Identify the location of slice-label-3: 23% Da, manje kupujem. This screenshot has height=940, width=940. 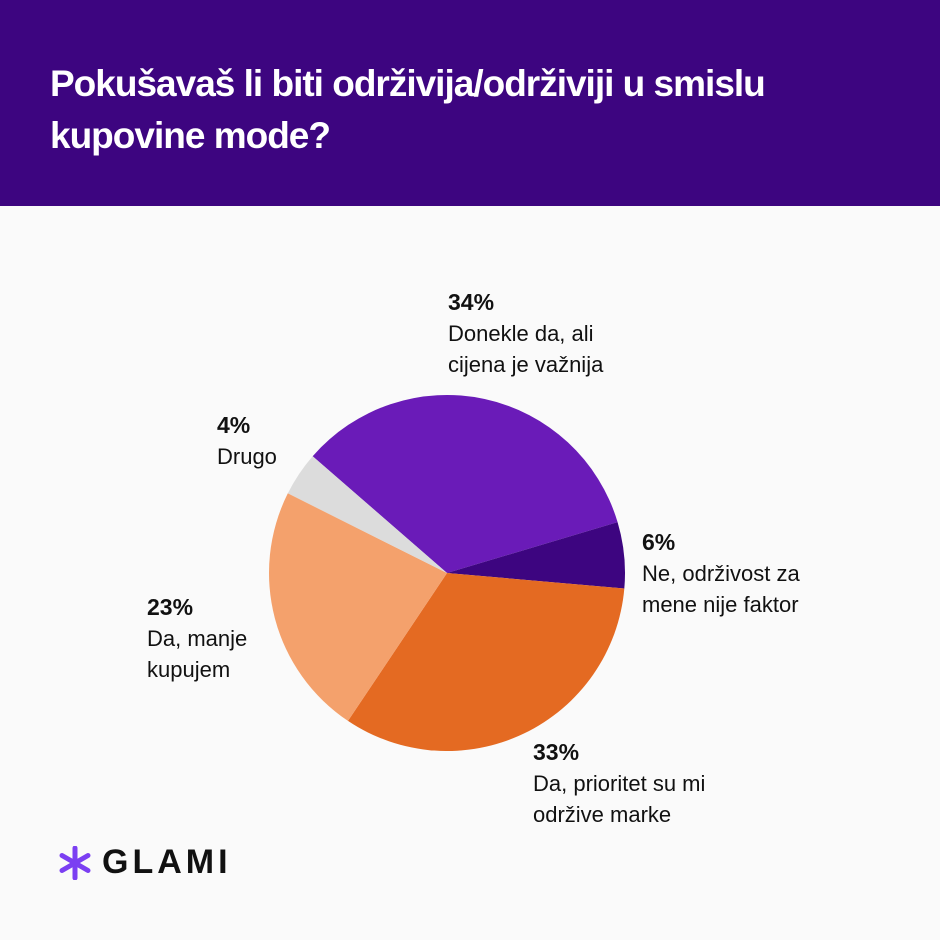
(212, 638).